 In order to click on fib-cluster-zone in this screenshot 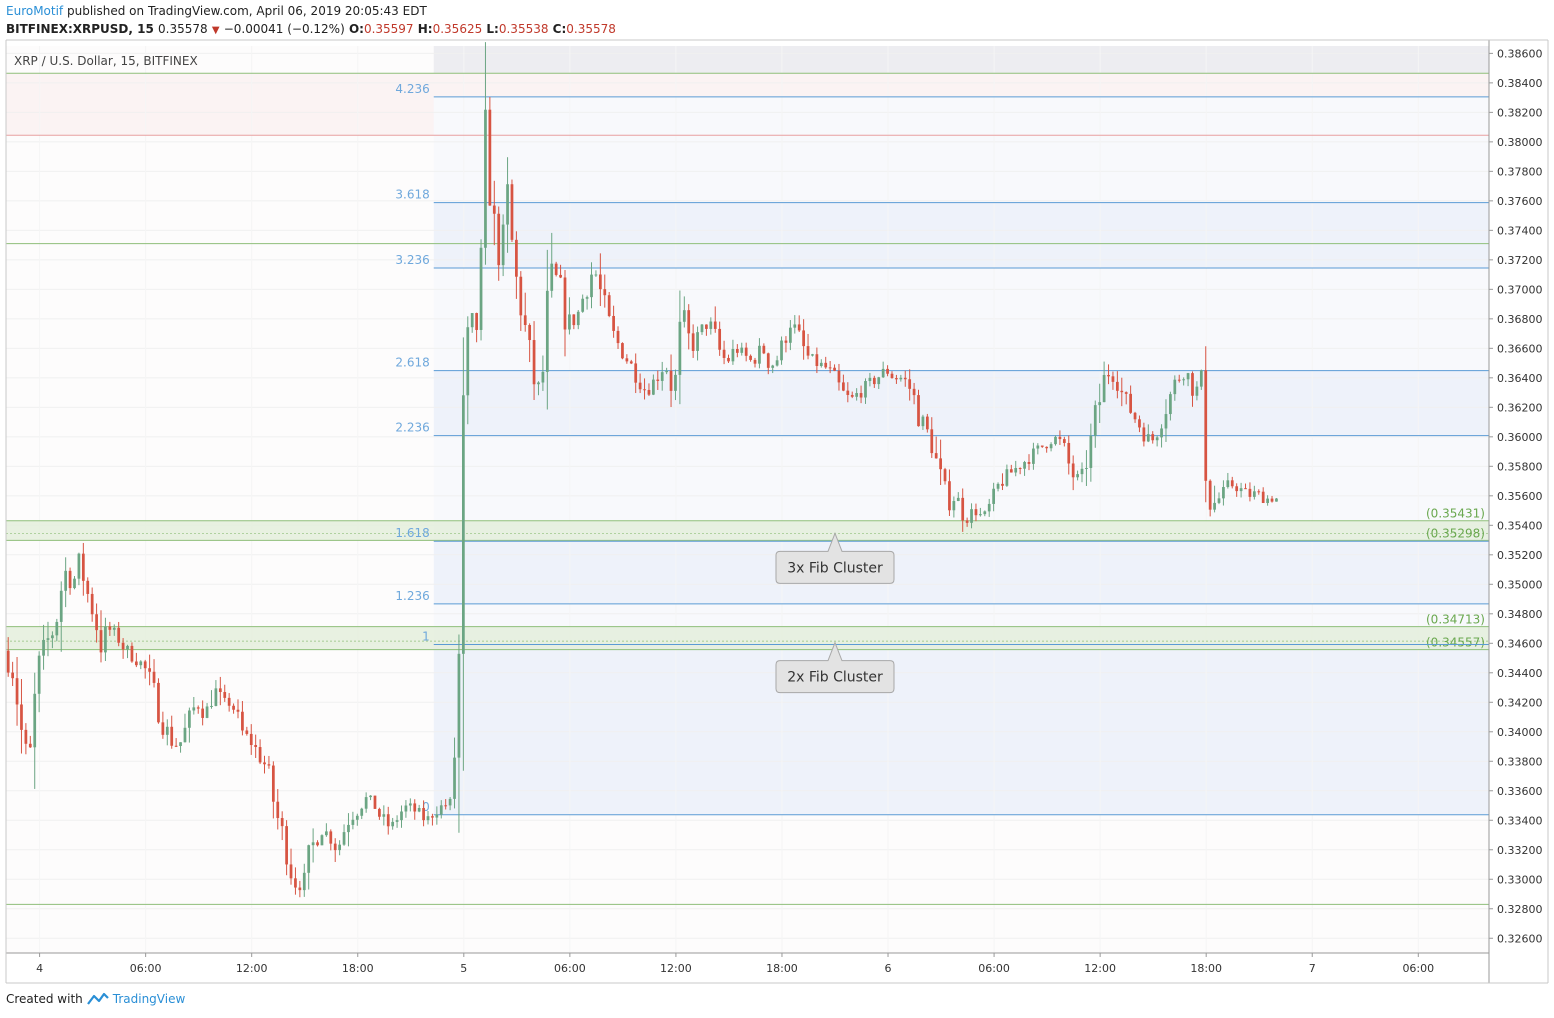, I will do `click(747, 530)`.